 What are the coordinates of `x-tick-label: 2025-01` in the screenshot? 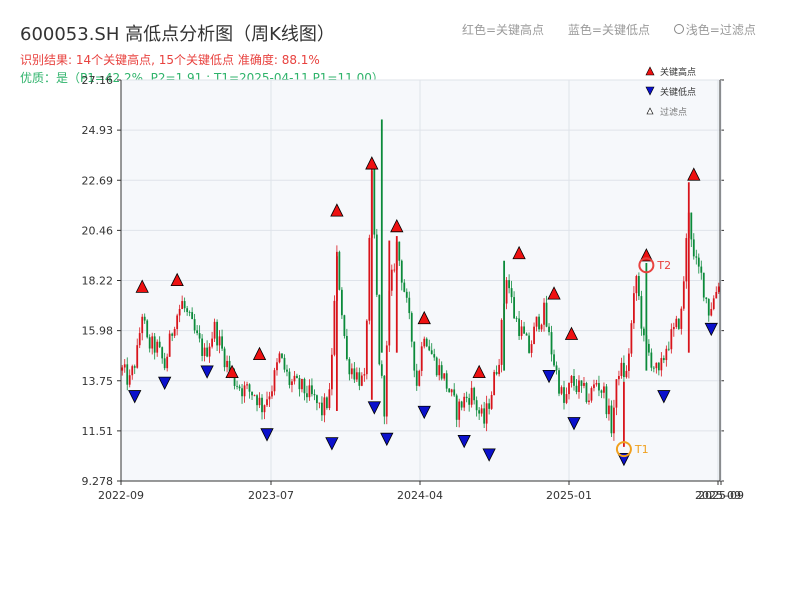 It's located at (569, 495).